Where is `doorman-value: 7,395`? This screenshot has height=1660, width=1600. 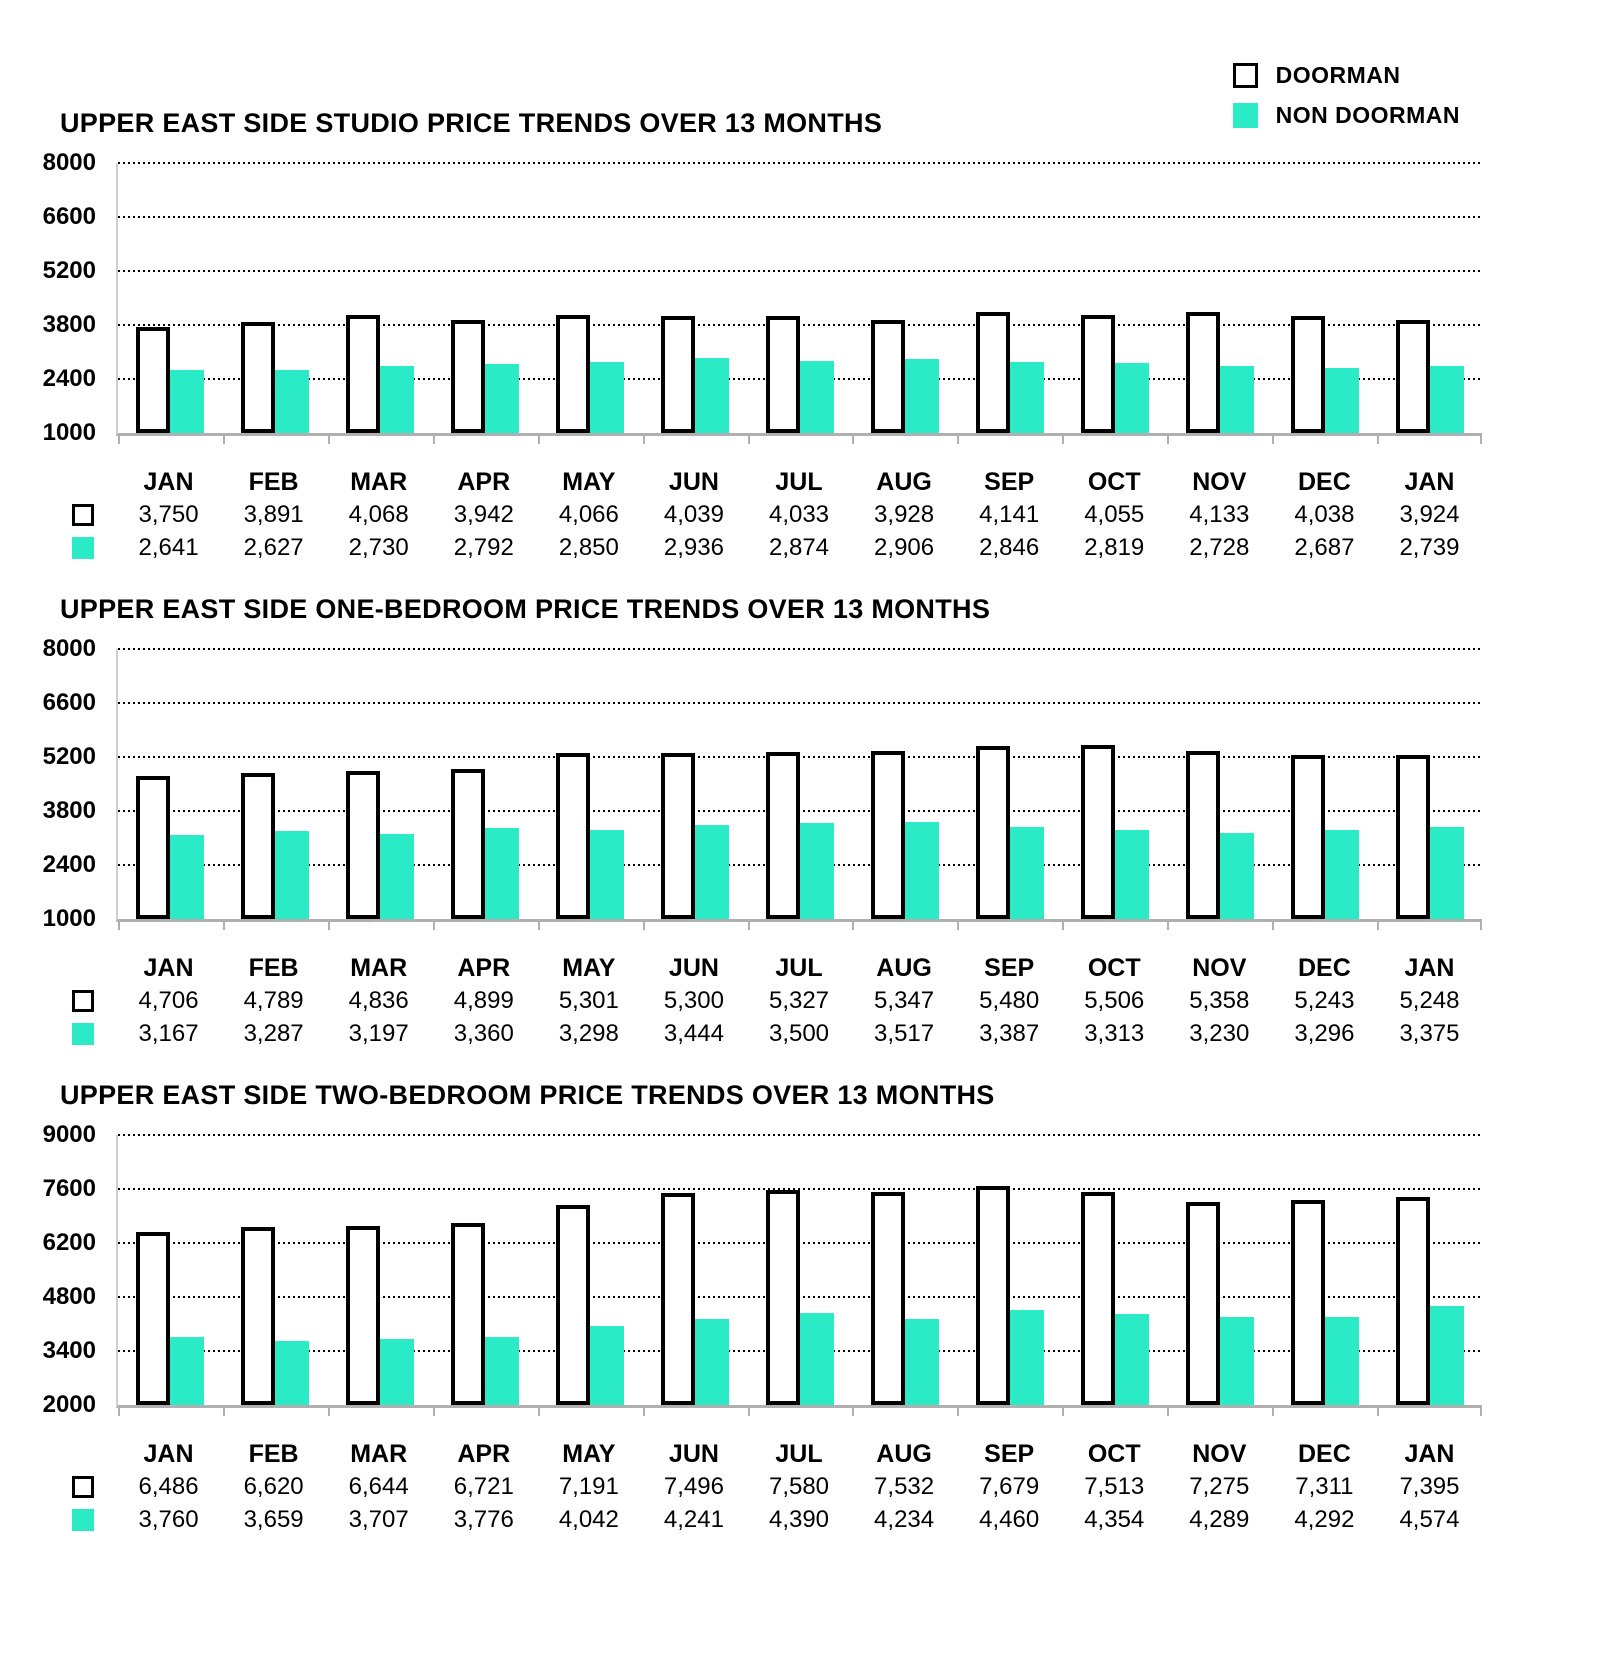 doorman-value: 7,395 is located at coordinates (1429, 1486).